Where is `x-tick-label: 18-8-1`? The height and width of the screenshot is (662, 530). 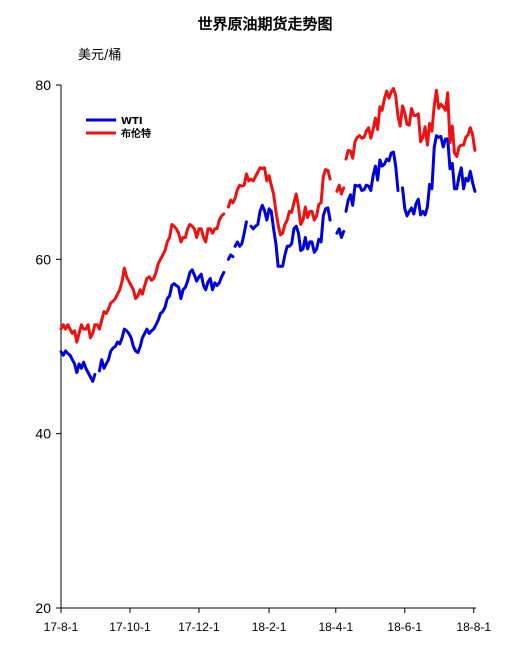 x-tick-label: 18-8-1 is located at coordinates (473, 627).